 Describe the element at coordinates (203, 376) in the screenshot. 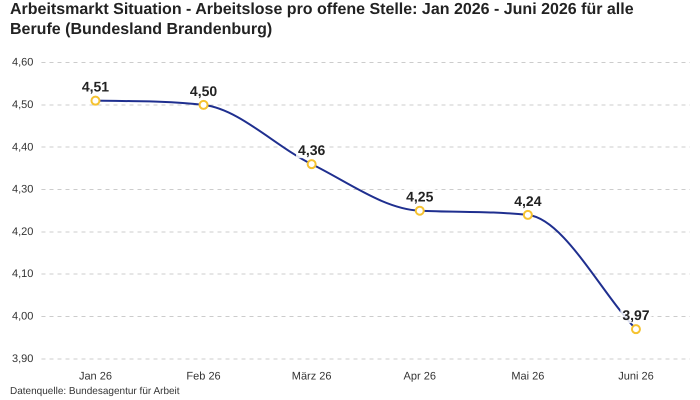

I see `x-tick-label: Feb 26` at that location.